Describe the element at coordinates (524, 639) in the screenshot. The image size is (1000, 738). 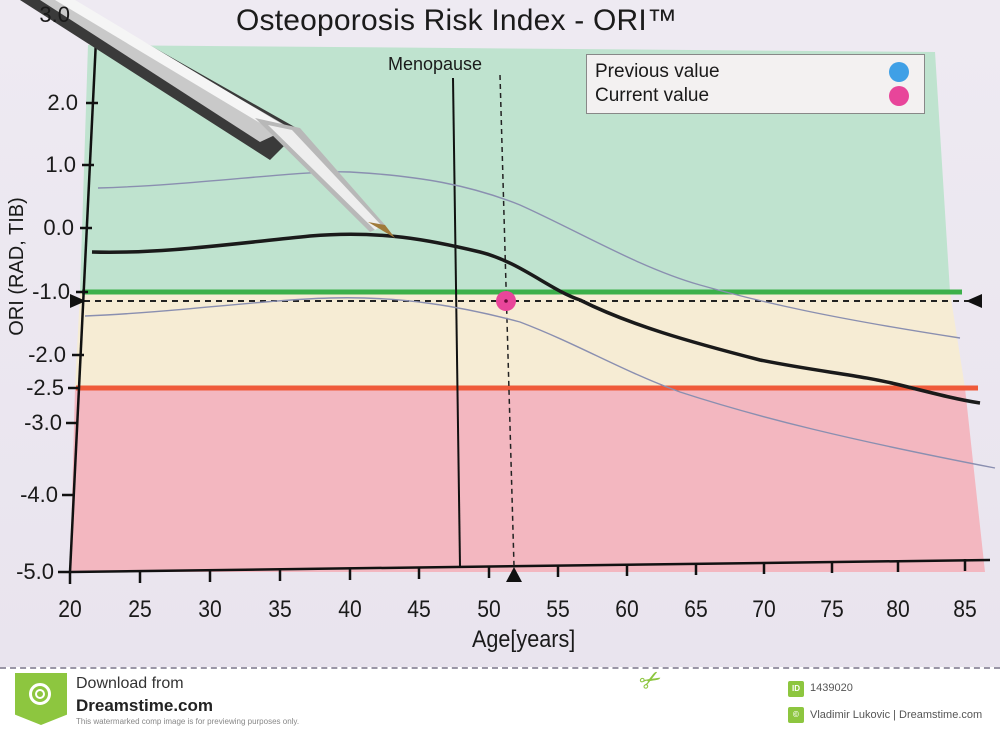
I see `x-axis-label: Age[years]` at that location.